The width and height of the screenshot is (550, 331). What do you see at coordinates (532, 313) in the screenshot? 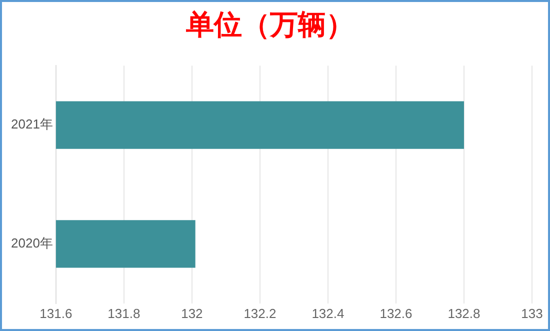
I see `x-tick-label: 133` at bounding box center [532, 313].